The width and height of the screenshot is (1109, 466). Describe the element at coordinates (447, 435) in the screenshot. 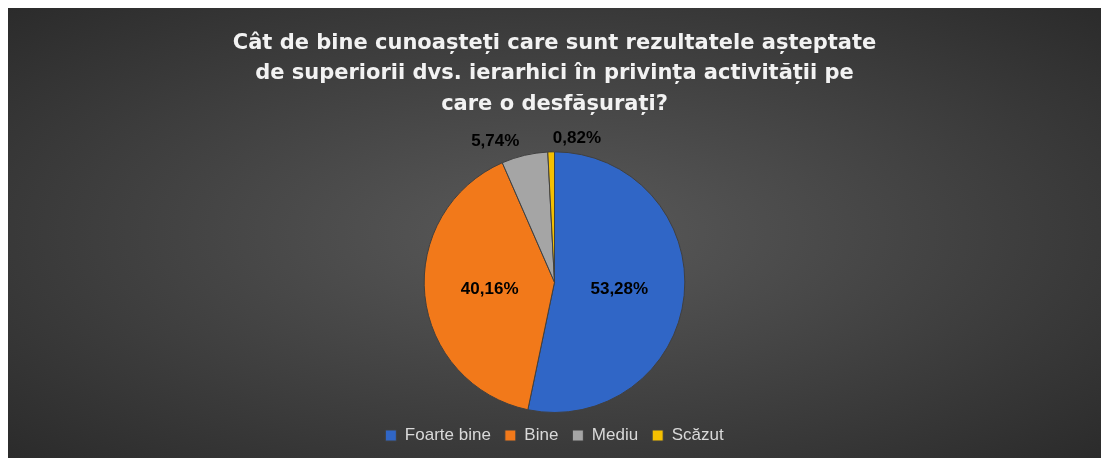

I see `legend-label: Foarte bine` at that location.